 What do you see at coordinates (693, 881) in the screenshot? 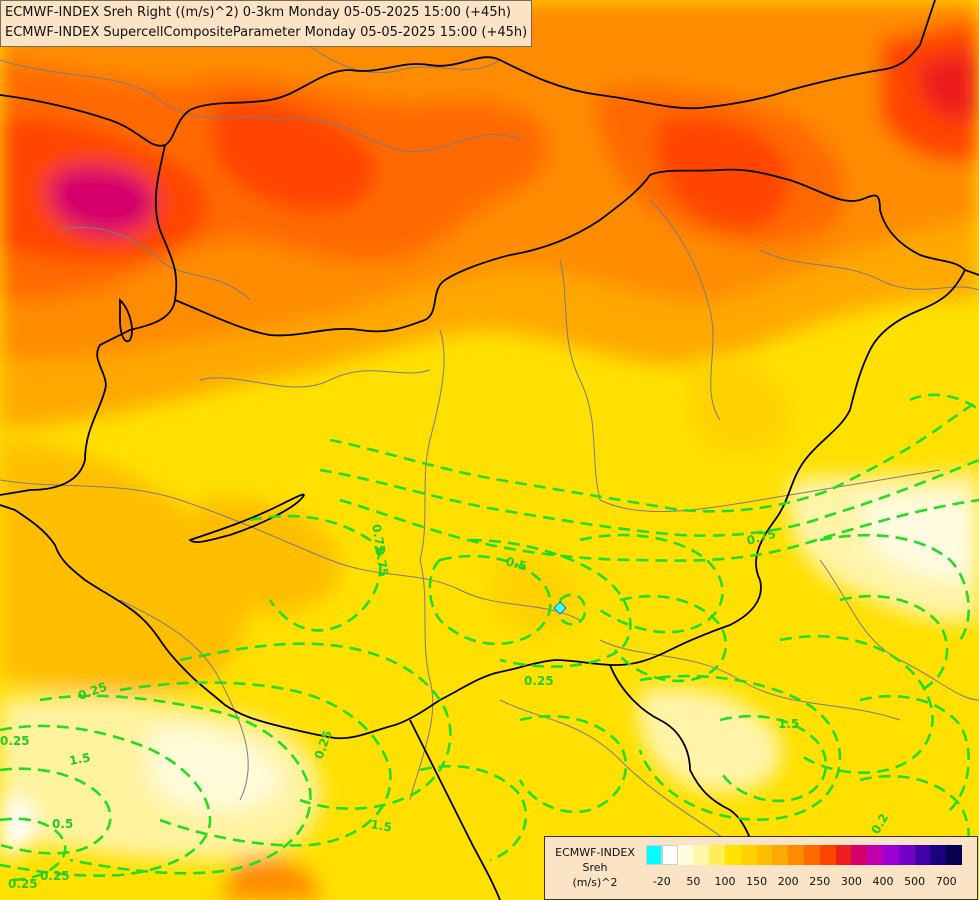
I see `legend-tick-label: 50` at bounding box center [693, 881].